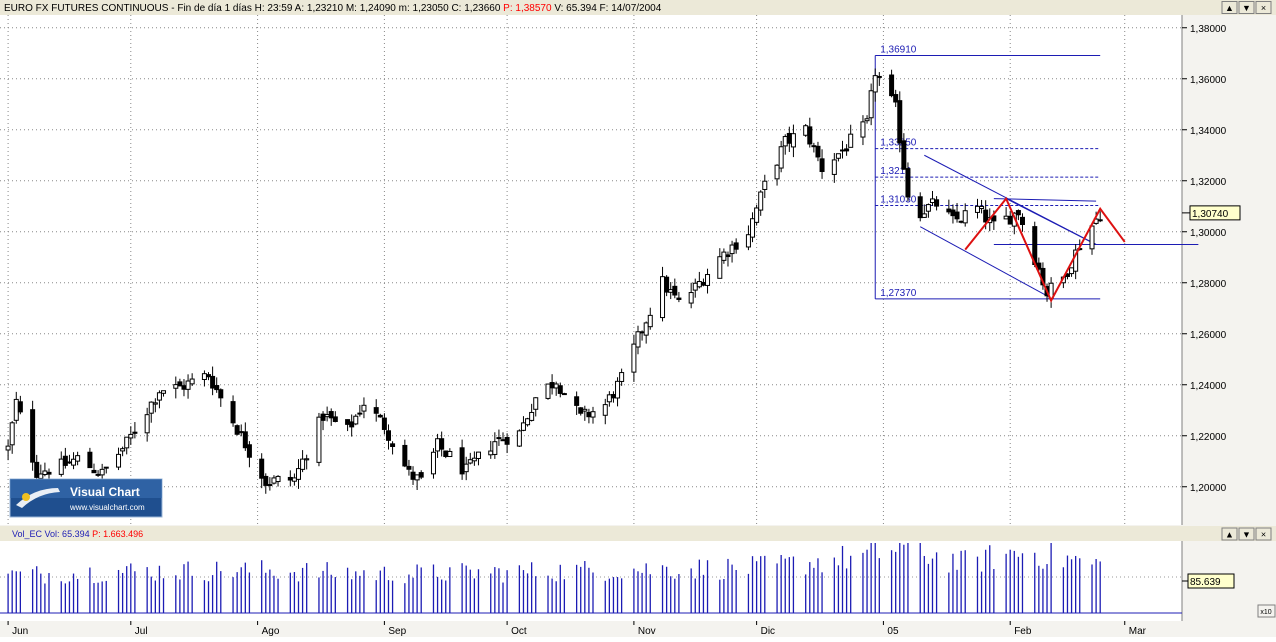 The image size is (1276, 642). I want to click on logo-swoosh-icon, so click(38, 498).